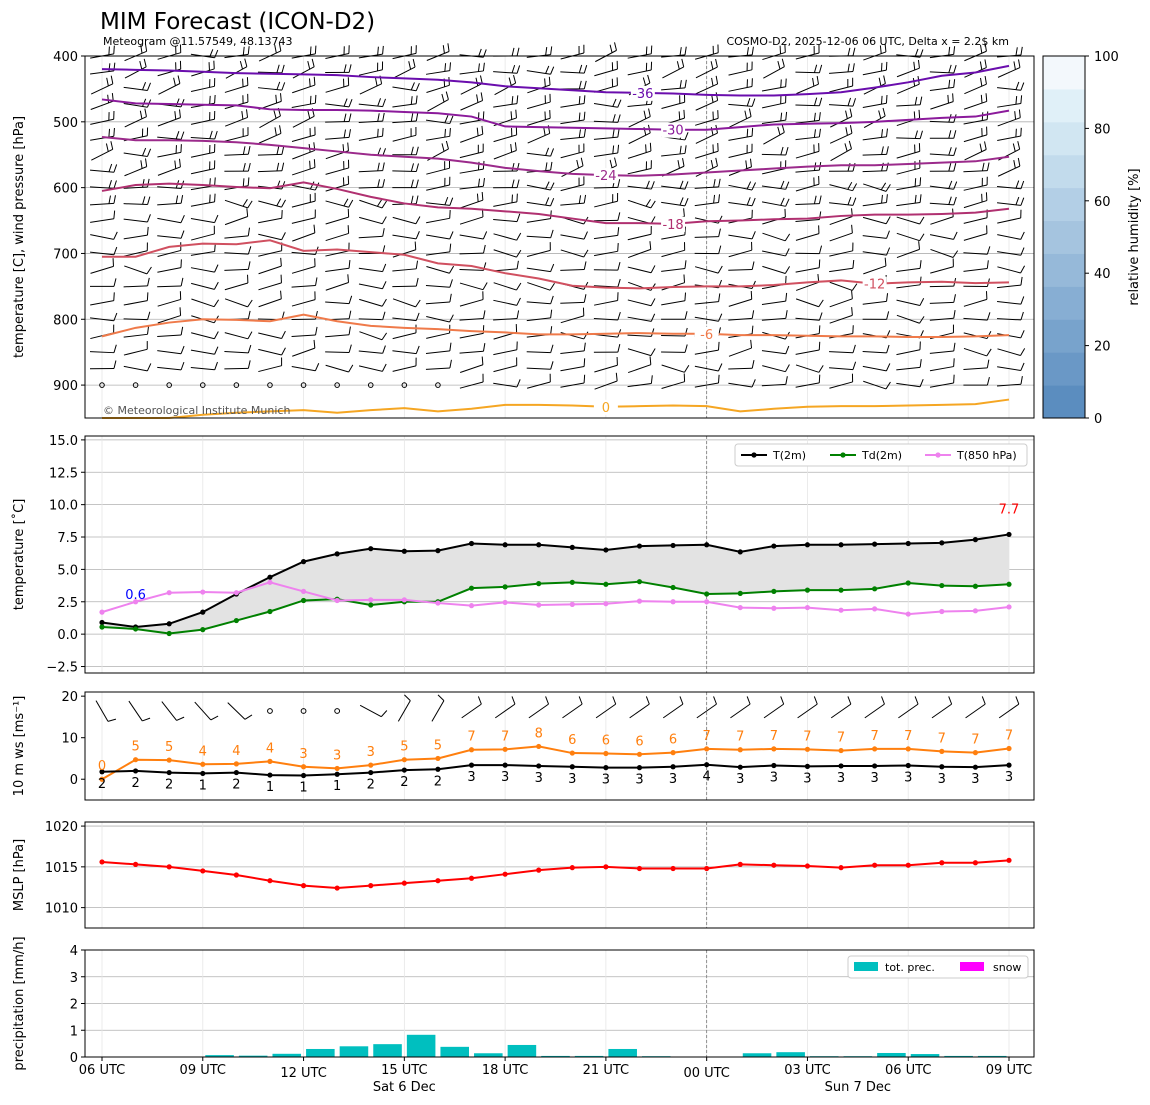 This screenshot has width=1150, height=1105. Describe the element at coordinates (169, 772) in the screenshot. I see `wind-speed-point` at that location.